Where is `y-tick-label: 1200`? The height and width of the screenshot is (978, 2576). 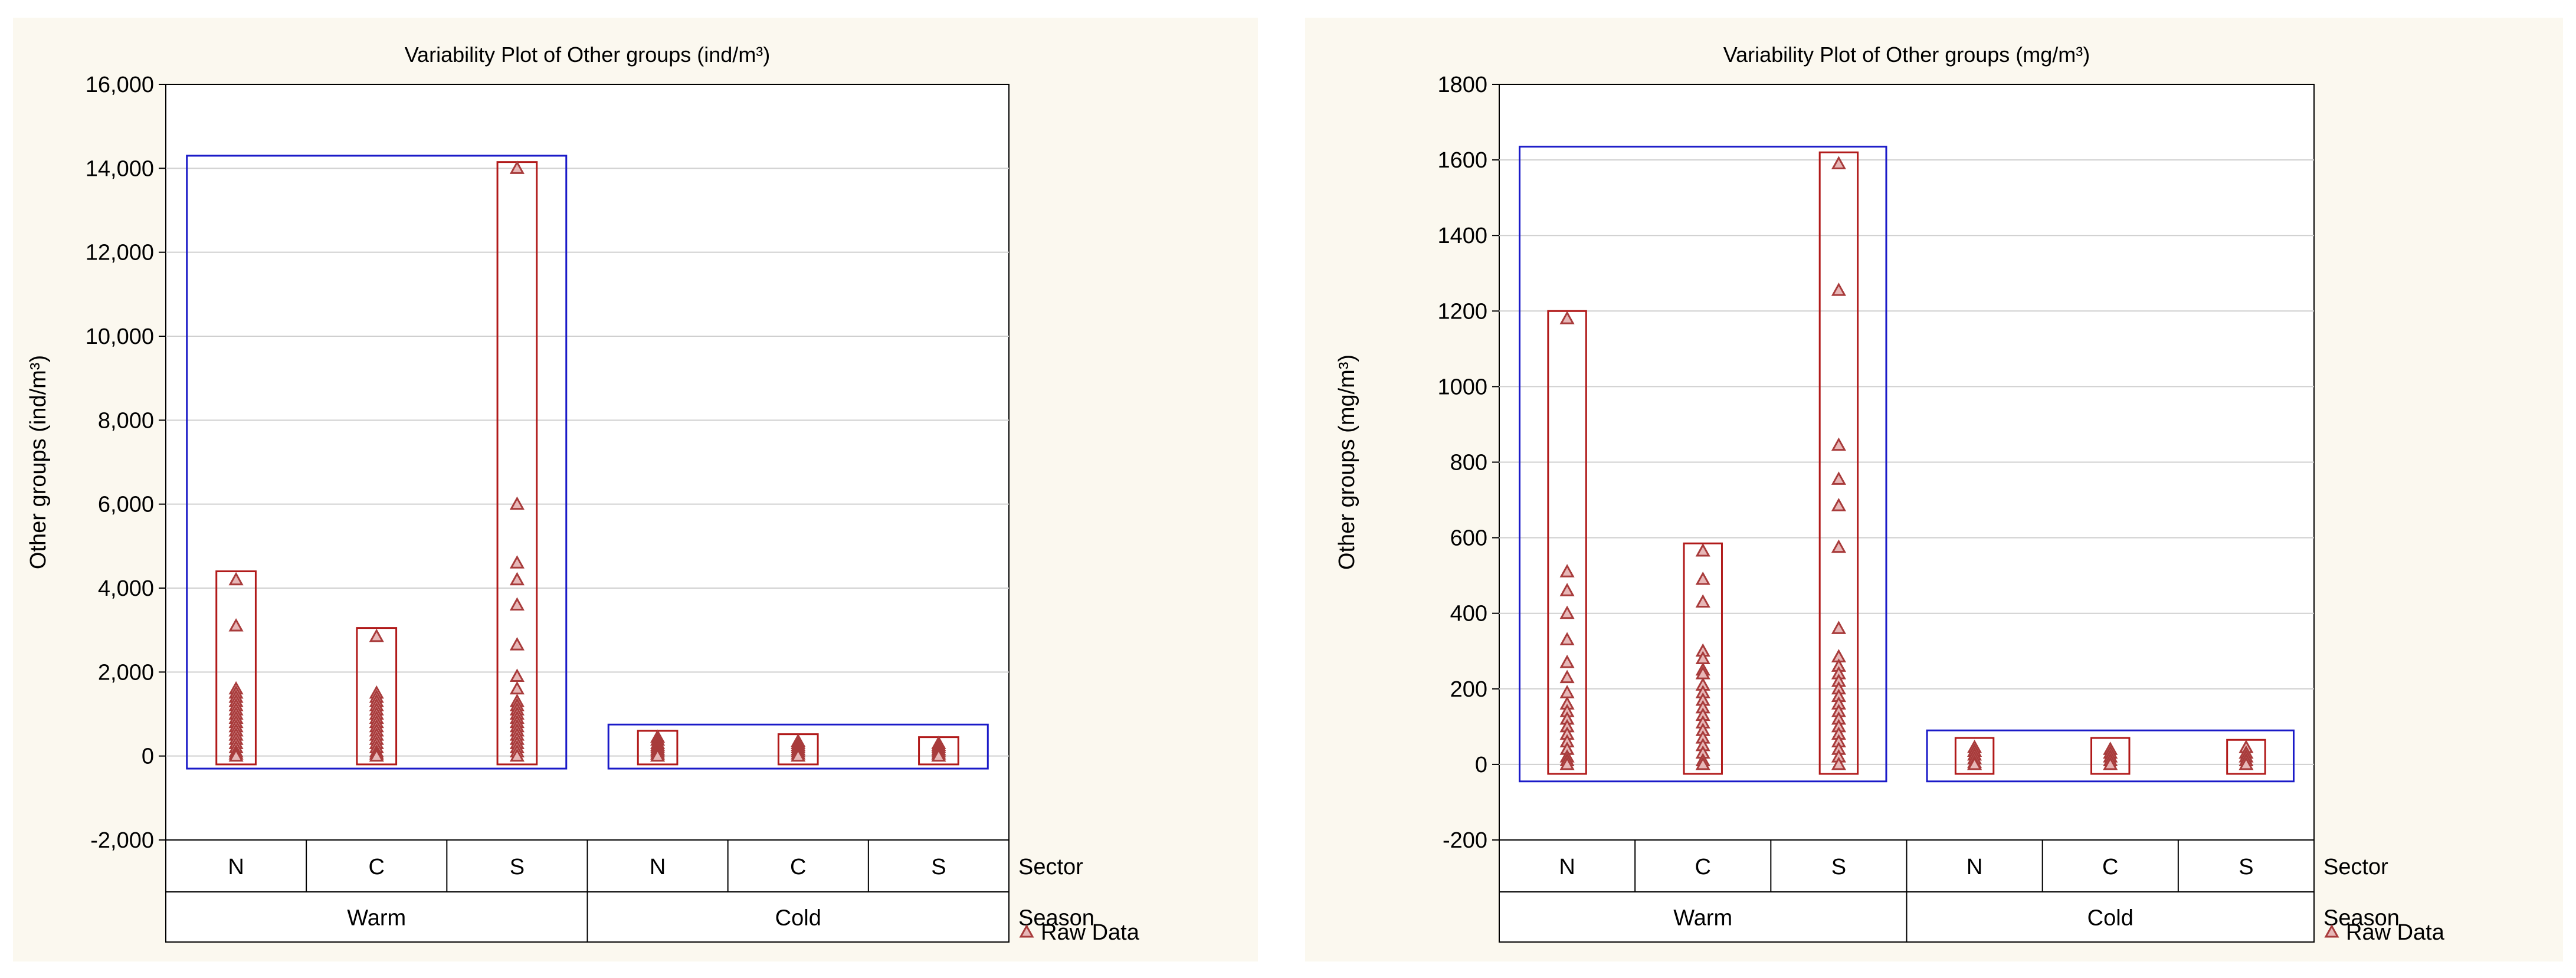
y-tick-label: 1200 is located at coordinates (1462, 311).